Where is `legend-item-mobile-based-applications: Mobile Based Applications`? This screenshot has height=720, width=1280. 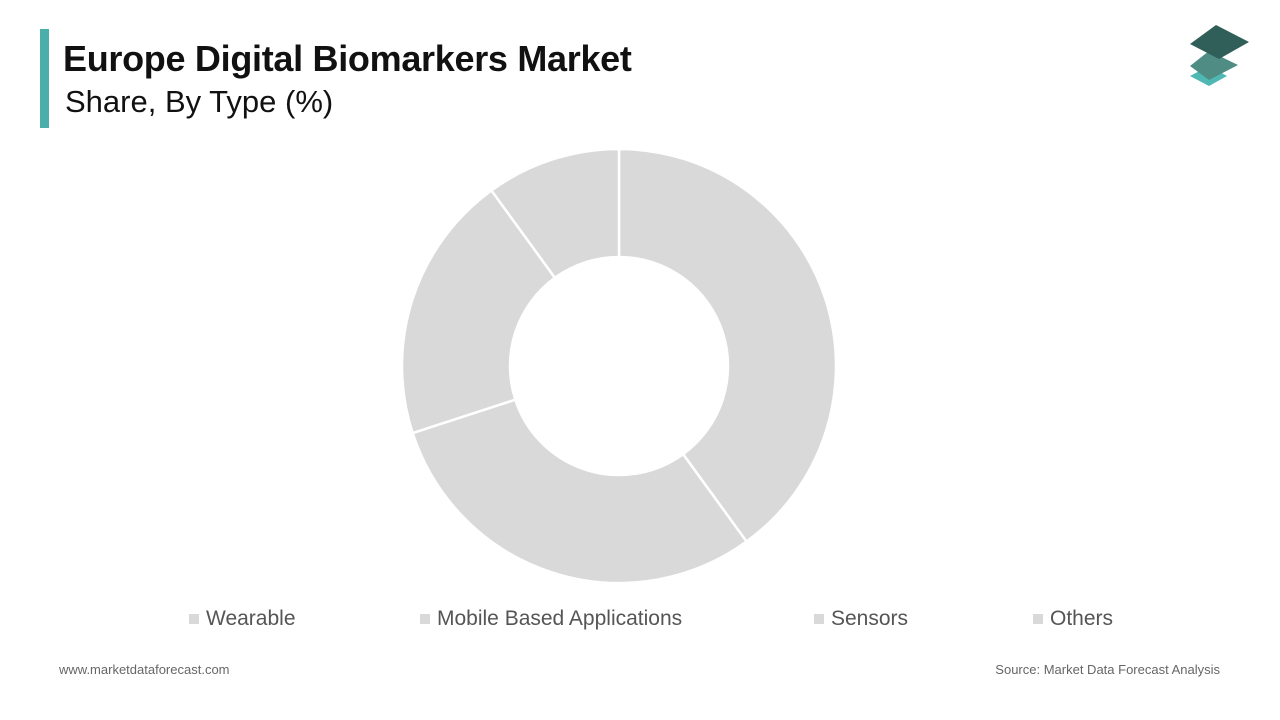 legend-item-mobile-based-applications: Mobile Based Applications is located at coordinates (551, 619).